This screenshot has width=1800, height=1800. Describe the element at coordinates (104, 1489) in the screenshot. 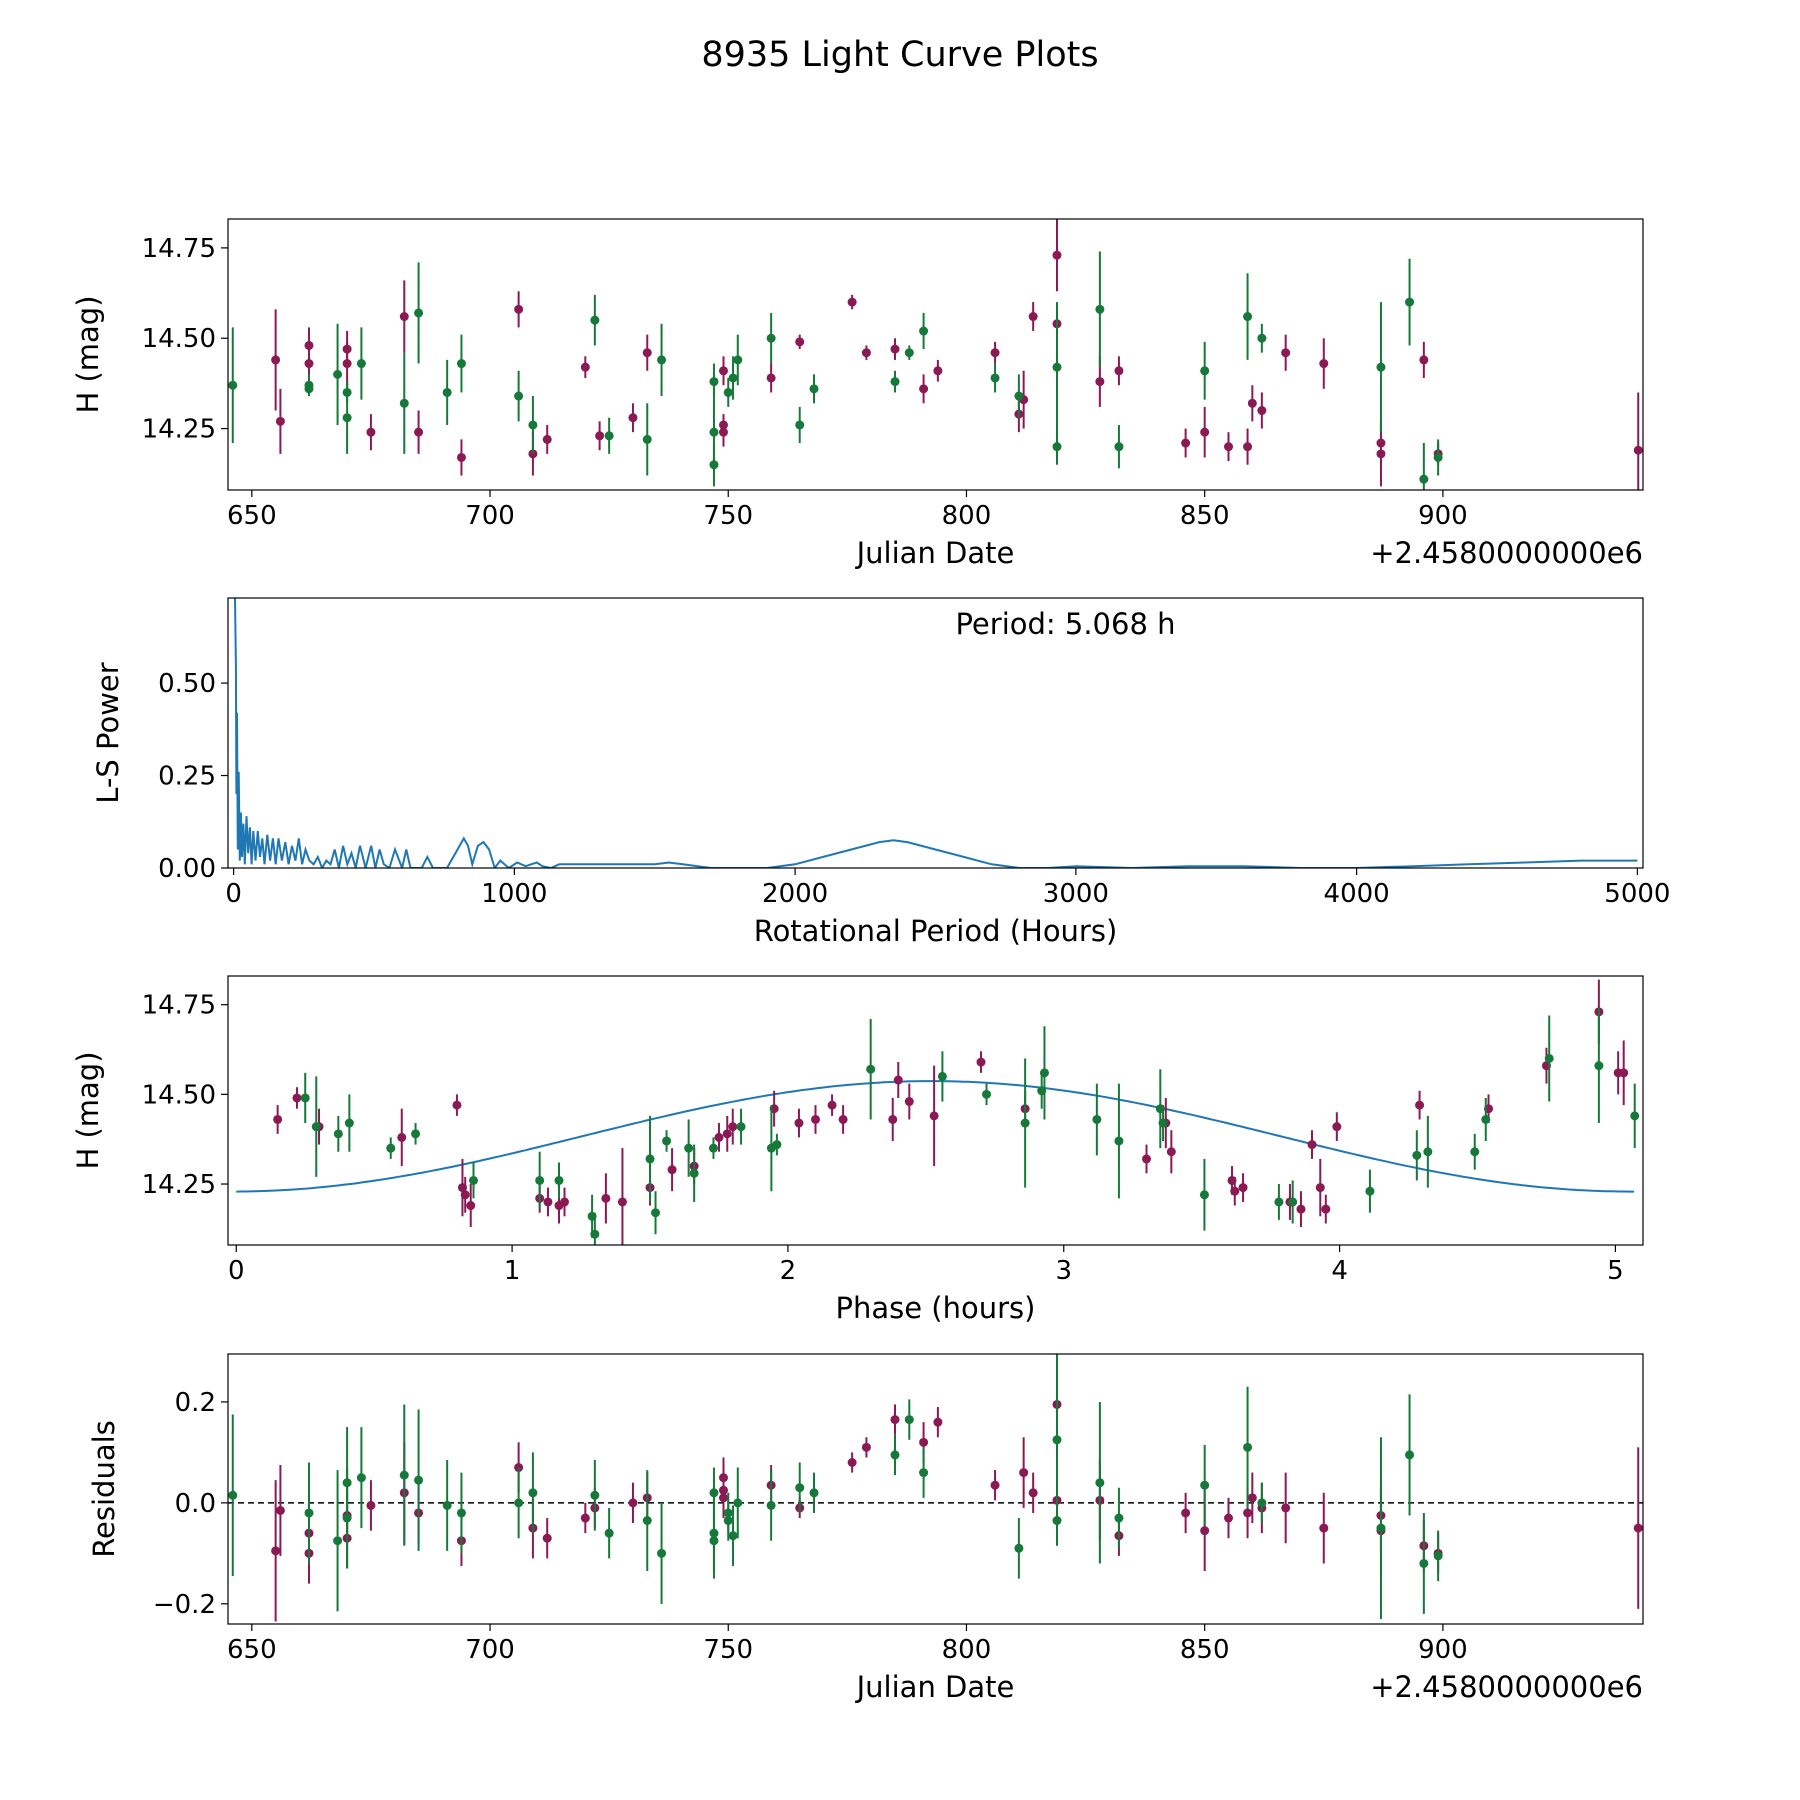

I see `p4-y-axis-label: Residuals` at that location.